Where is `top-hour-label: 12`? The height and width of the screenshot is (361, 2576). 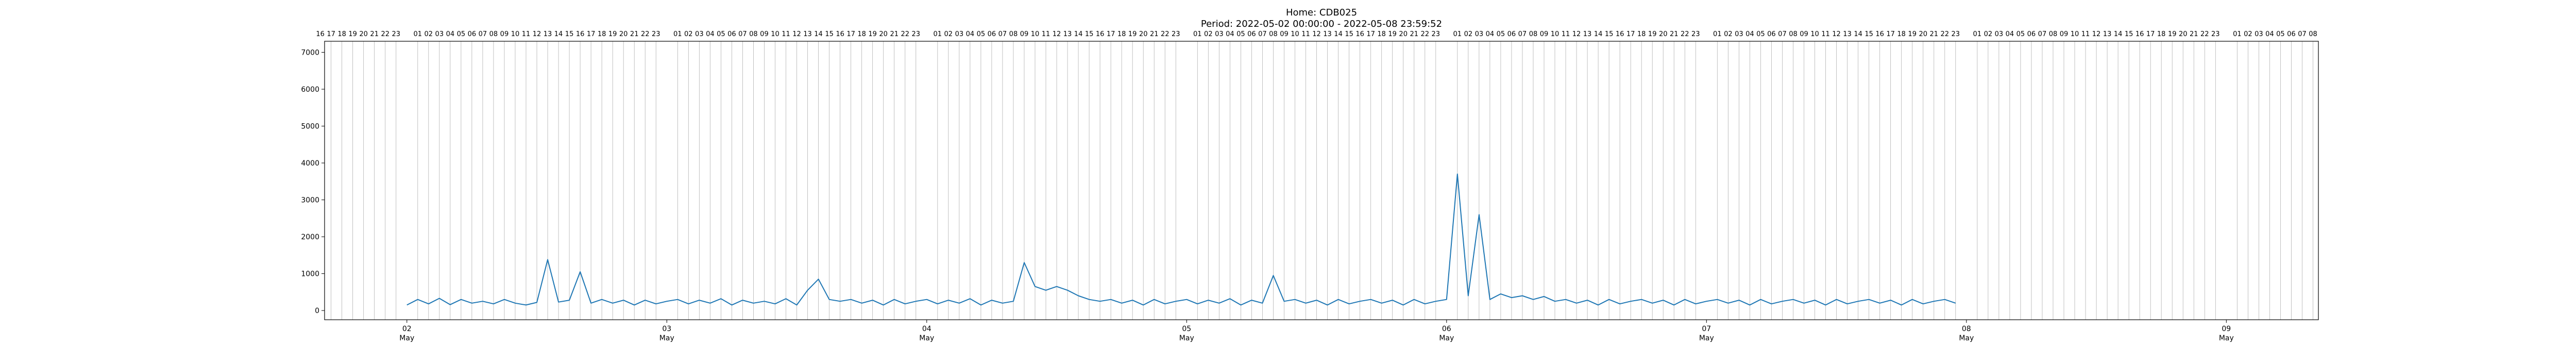 top-hour-label: 12 is located at coordinates (1057, 34).